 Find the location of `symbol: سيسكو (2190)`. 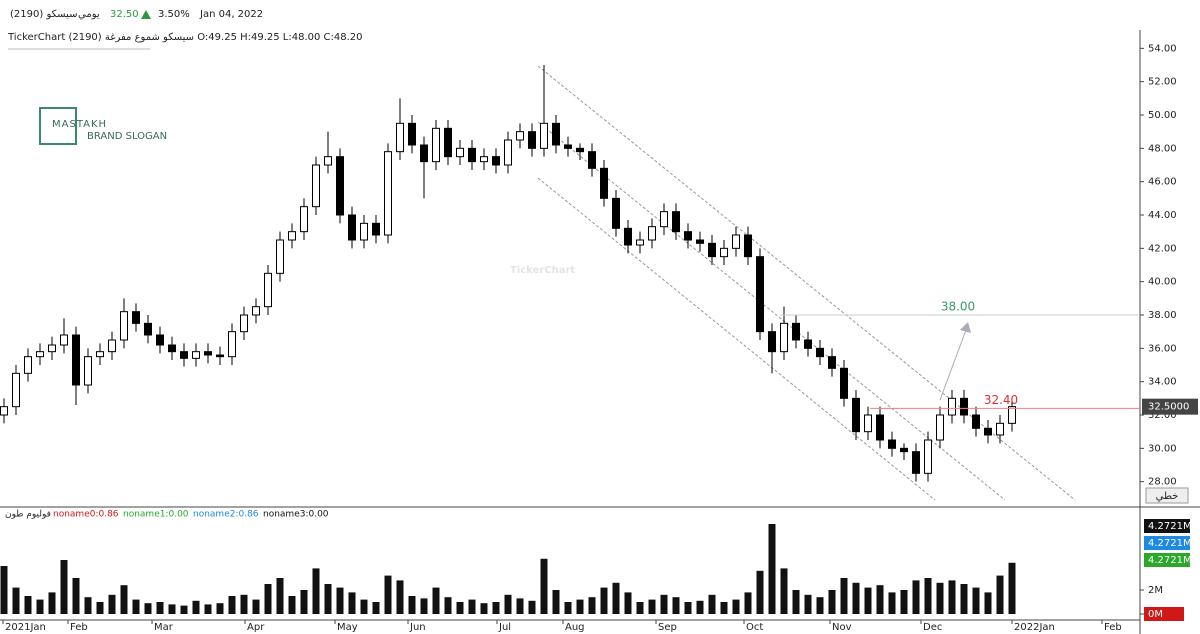

symbol: سيسكو (2190) is located at coordinates (43, 14).